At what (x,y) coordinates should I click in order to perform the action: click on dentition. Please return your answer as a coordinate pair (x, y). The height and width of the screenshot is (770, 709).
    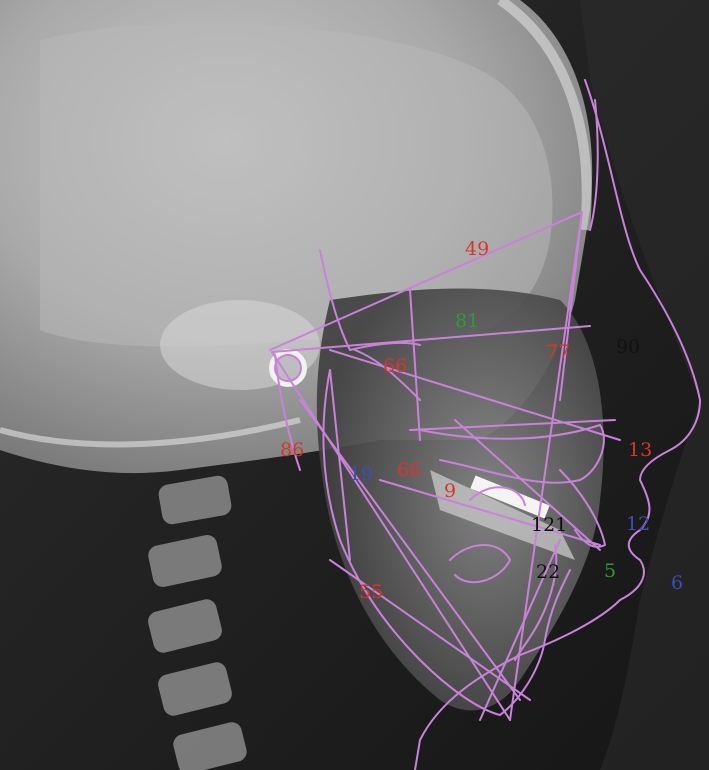
    Looking at the image, I should click on (502, 515).